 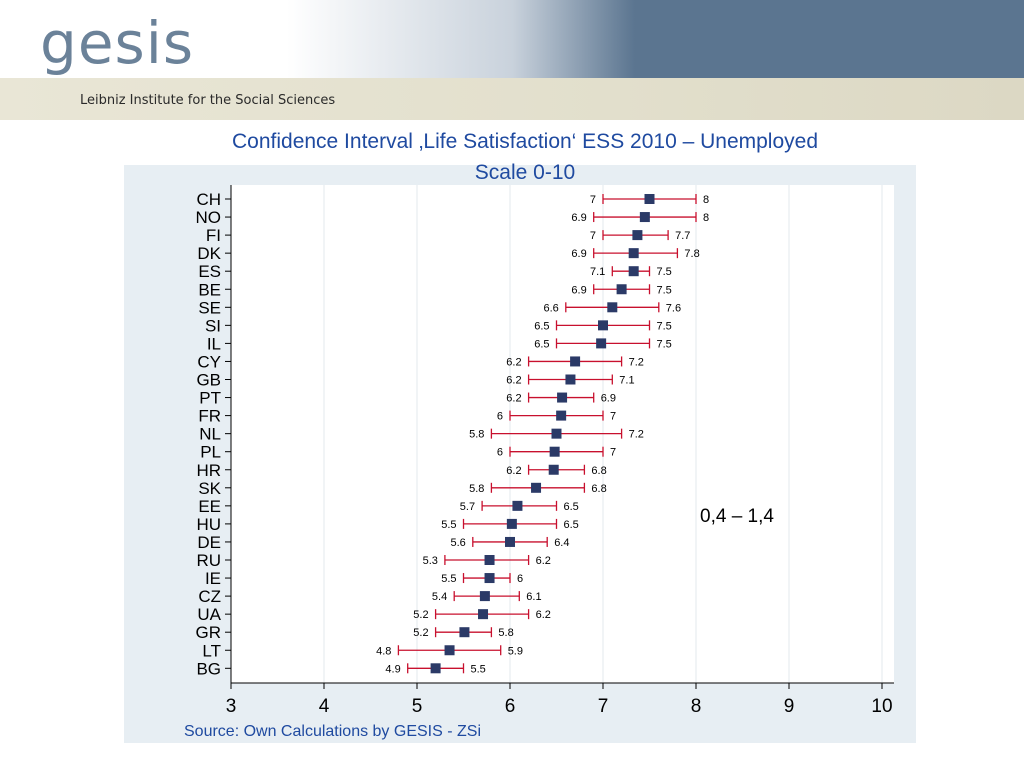 I want to click on y-tick-label: BE, so click(x=209, y=289).